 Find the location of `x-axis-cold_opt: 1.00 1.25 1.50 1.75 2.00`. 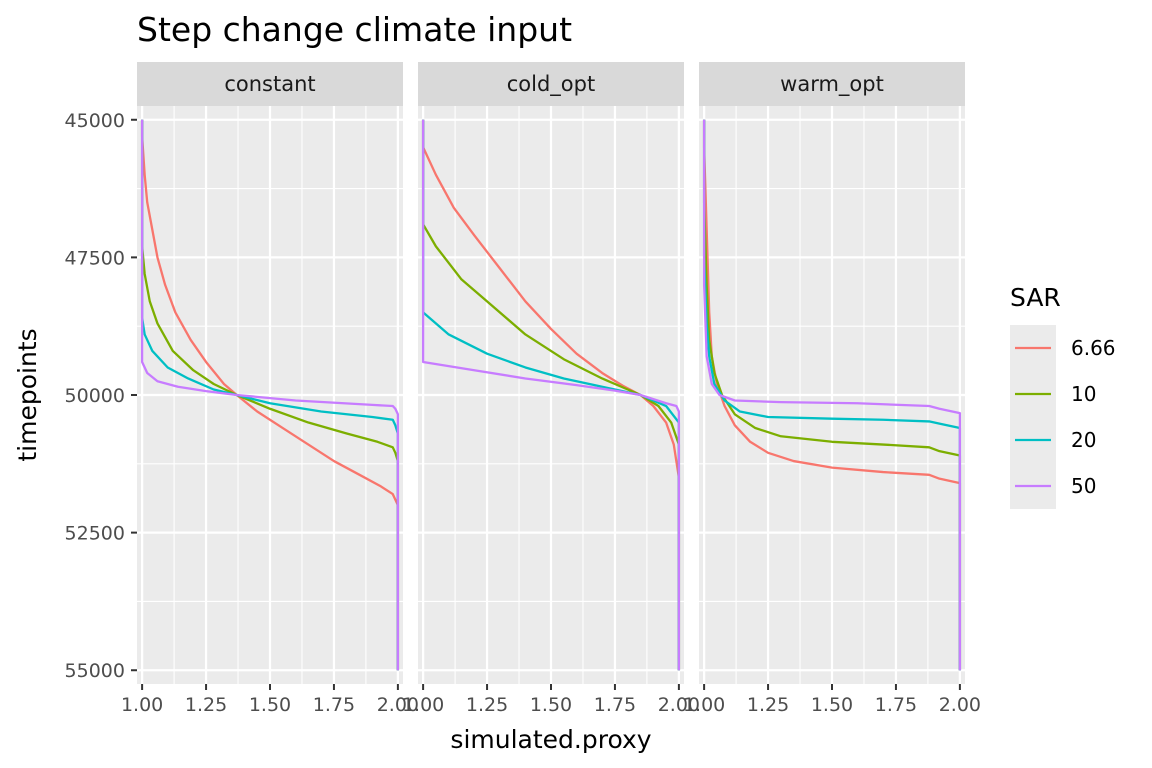

x-axis-cold_opt: 1.00 1.25 1.50 1.75 2.00 is located at coordinates (551, 700).